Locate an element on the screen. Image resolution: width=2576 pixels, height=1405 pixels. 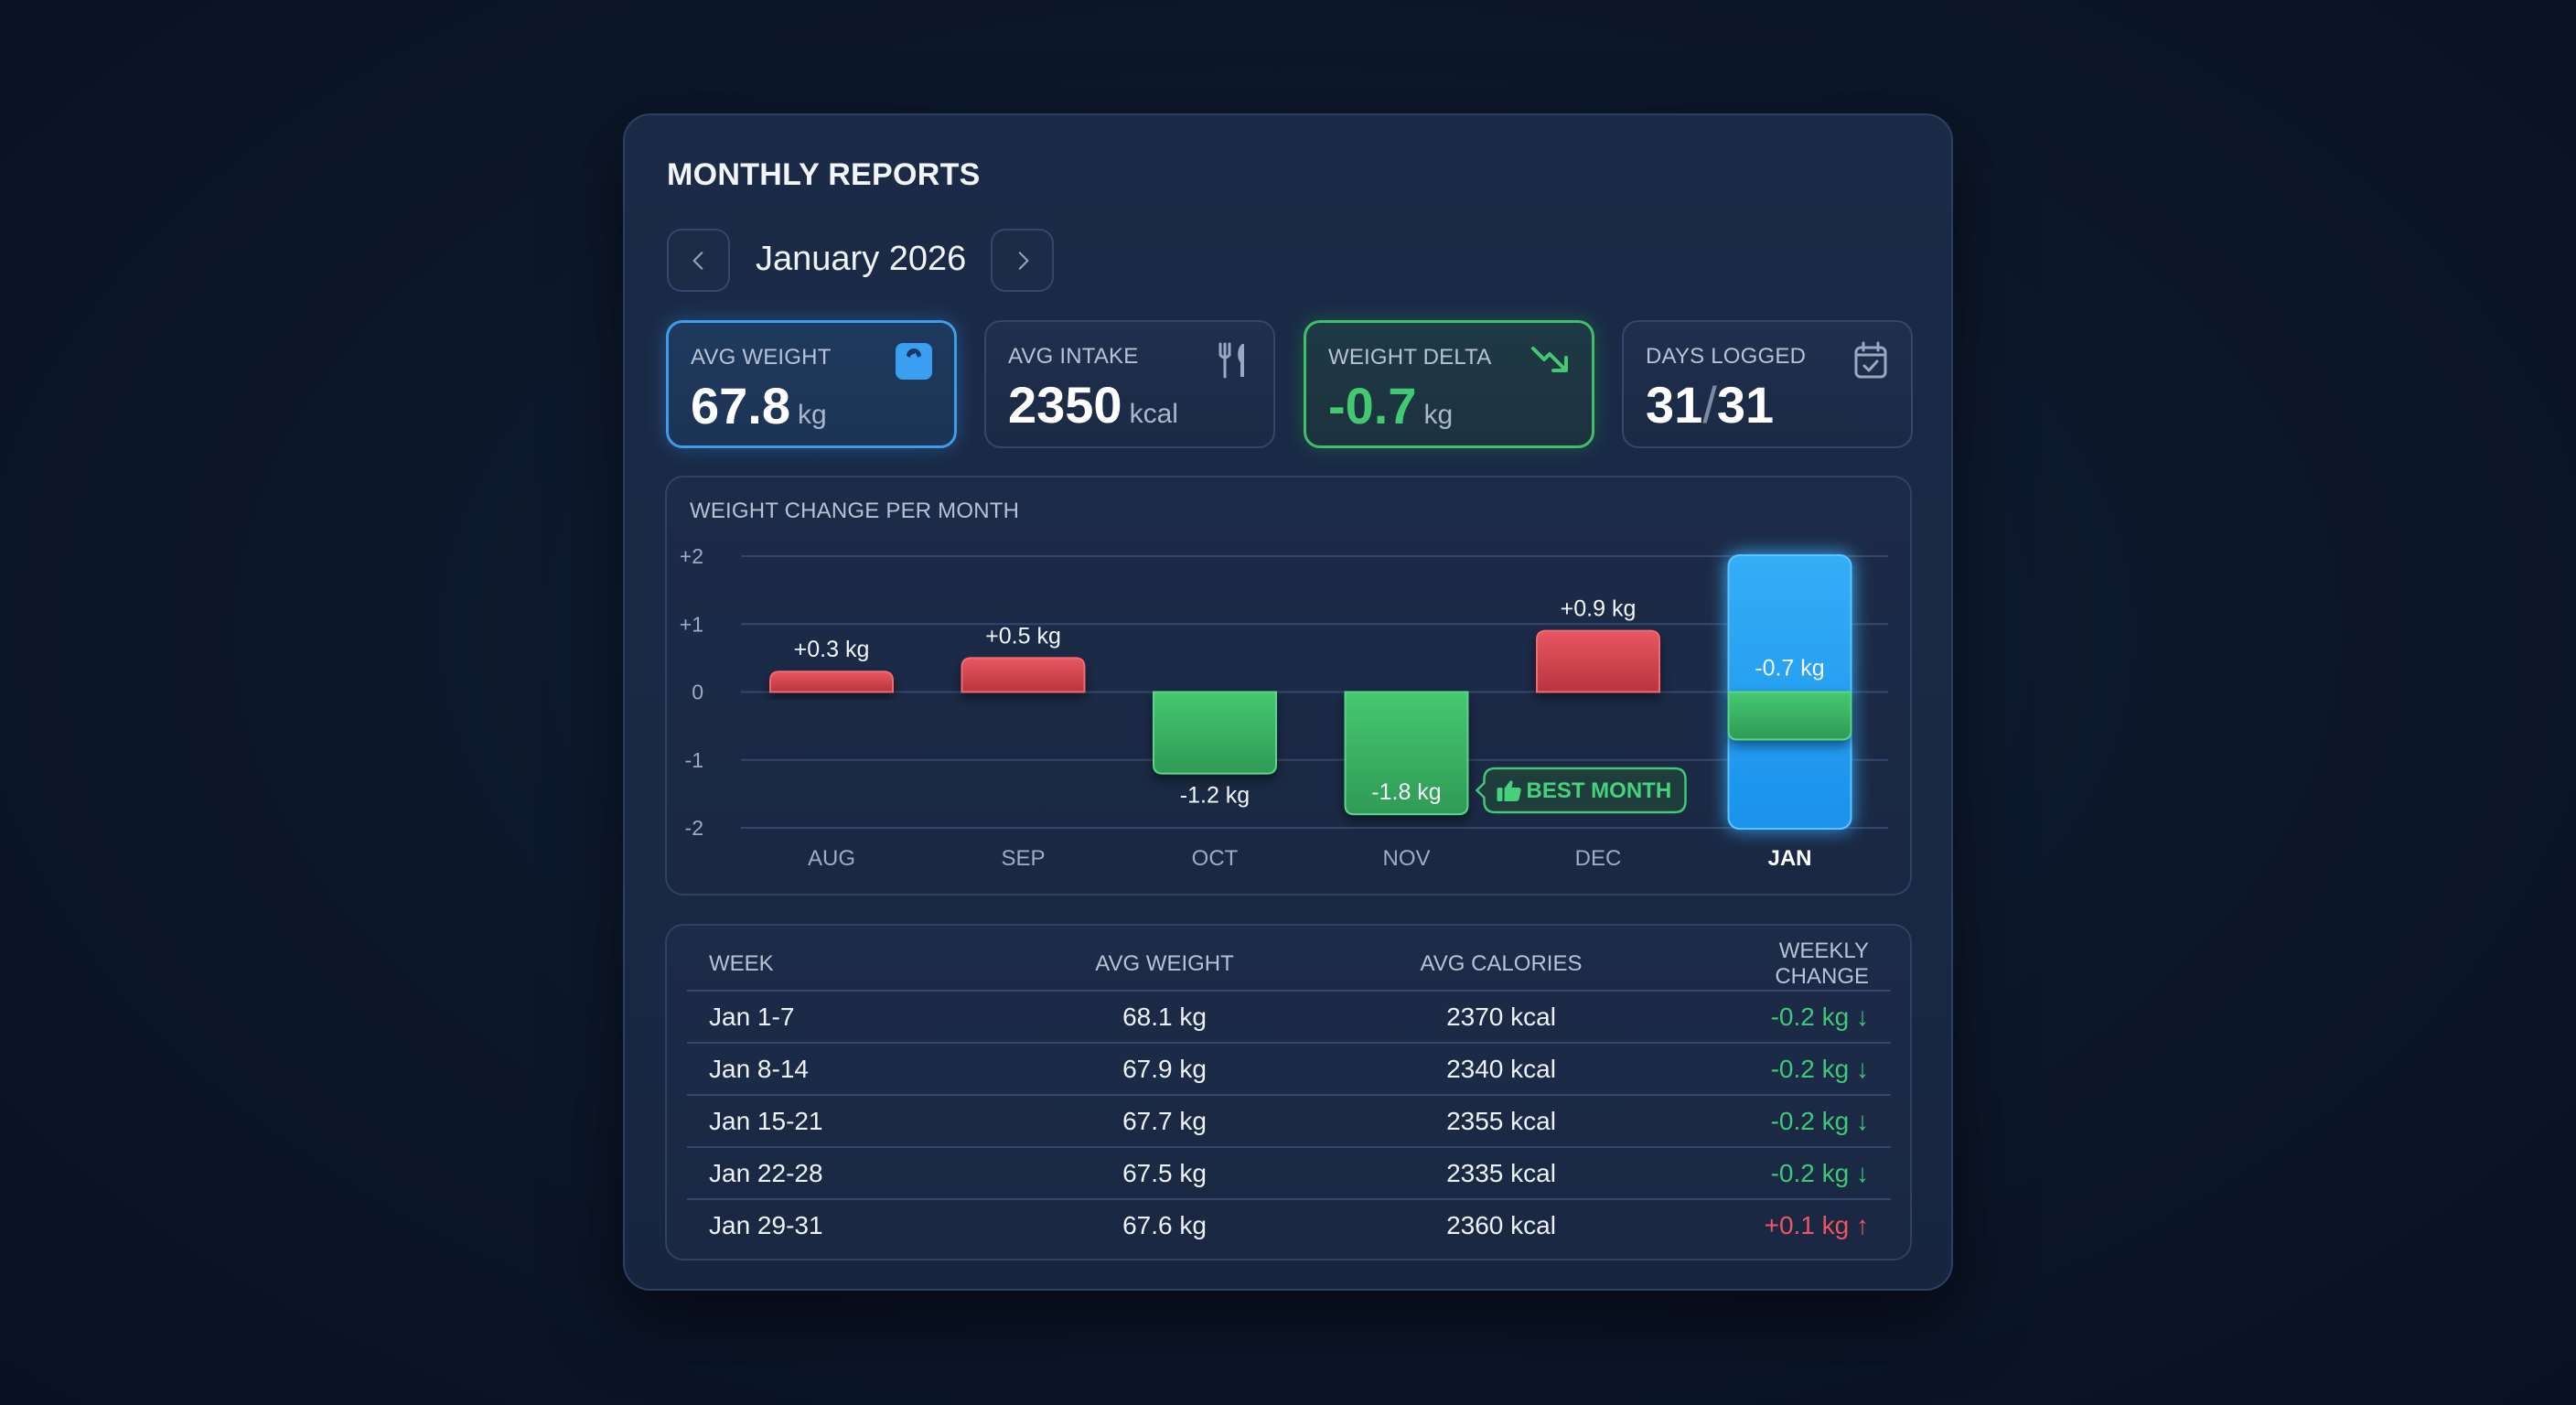
column-header-avg-weight: AVG WEIGHT is located at coordinates (1164, 965).